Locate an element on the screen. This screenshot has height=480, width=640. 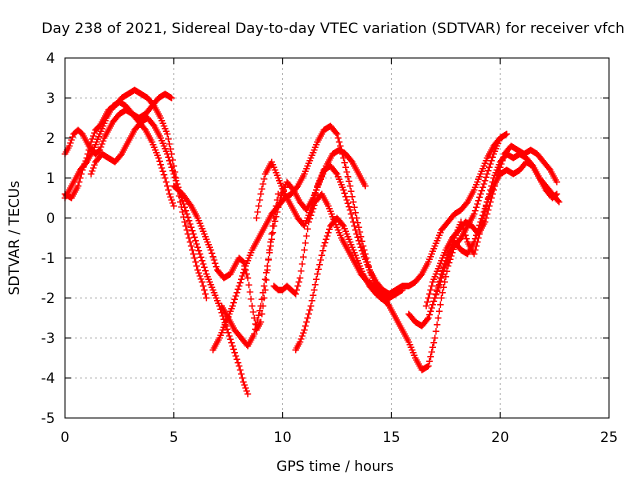
y-tick-label: 1 is located at coordinates (50, 179).